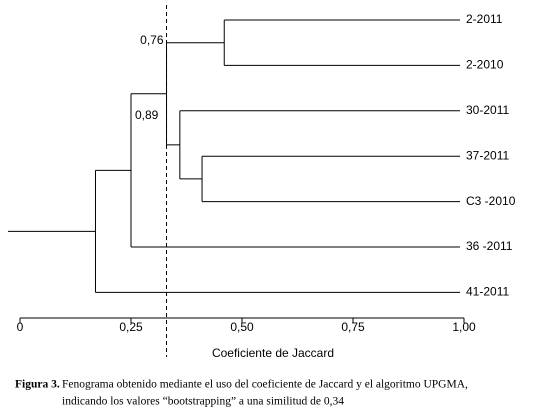 Image resolution: width=544 pixels, height=419 pixels. I want to click on x-tick-label: 0,75, so click(353, 327).